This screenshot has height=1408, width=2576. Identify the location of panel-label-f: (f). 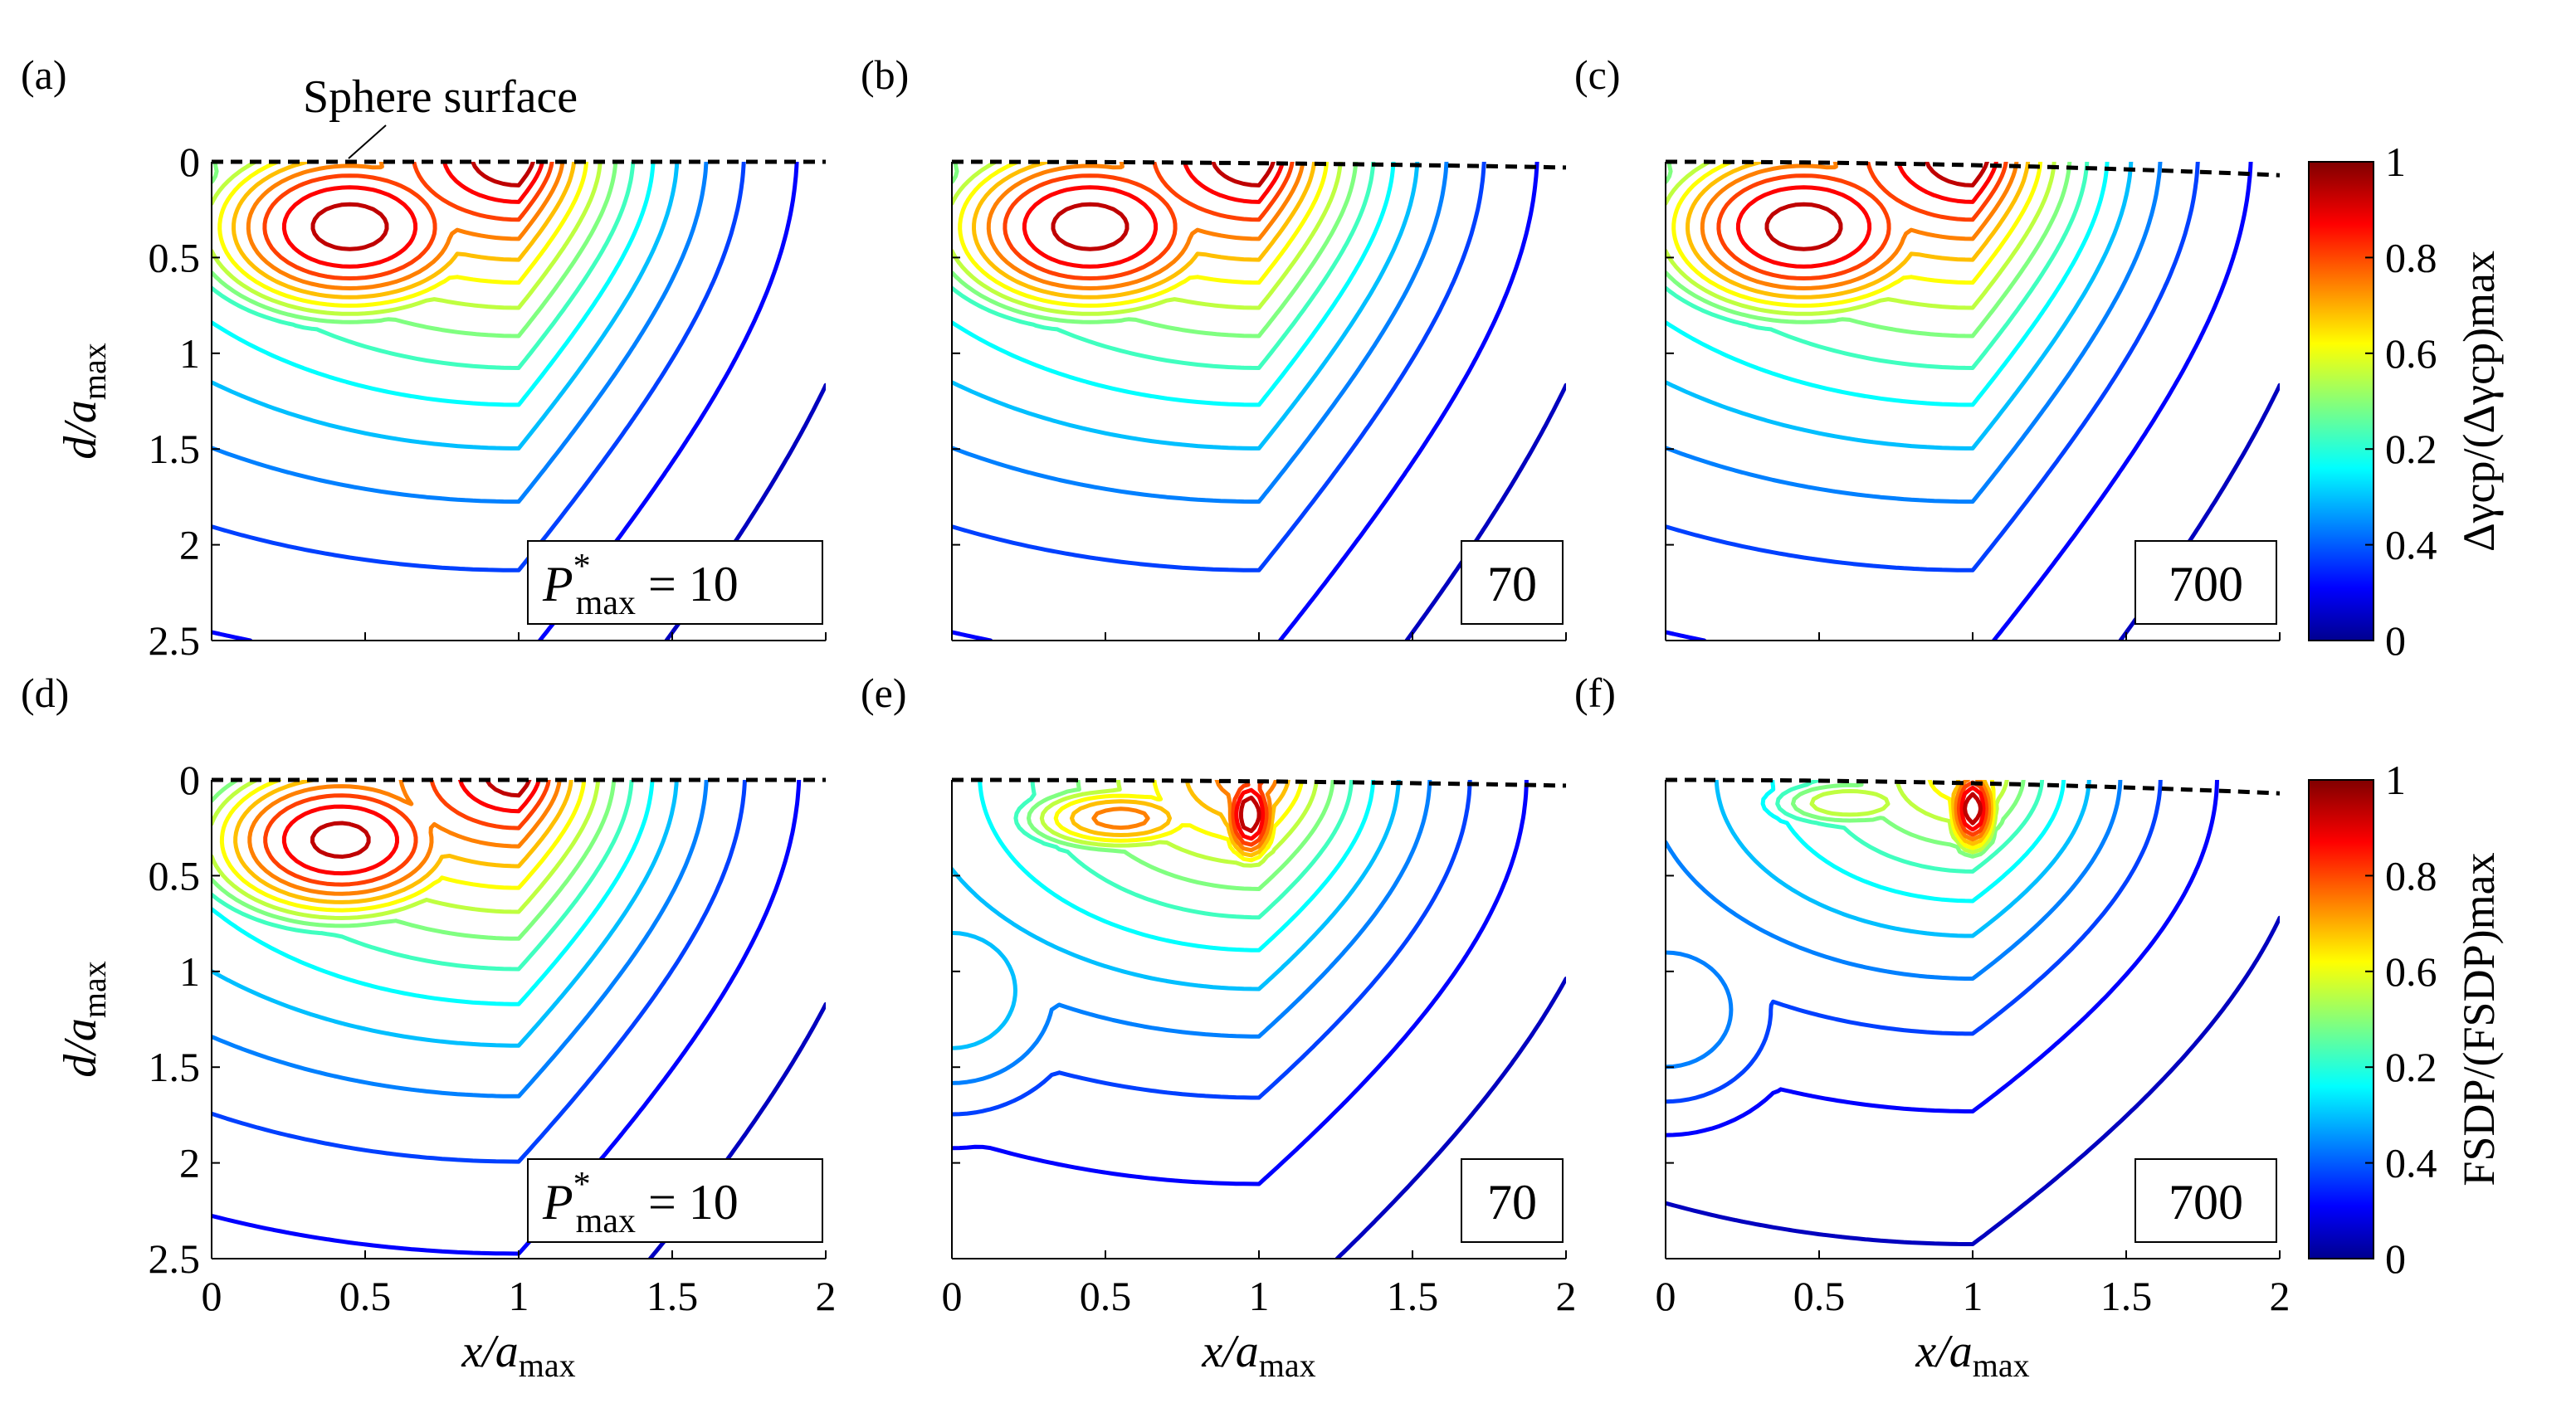
(1595, 693).